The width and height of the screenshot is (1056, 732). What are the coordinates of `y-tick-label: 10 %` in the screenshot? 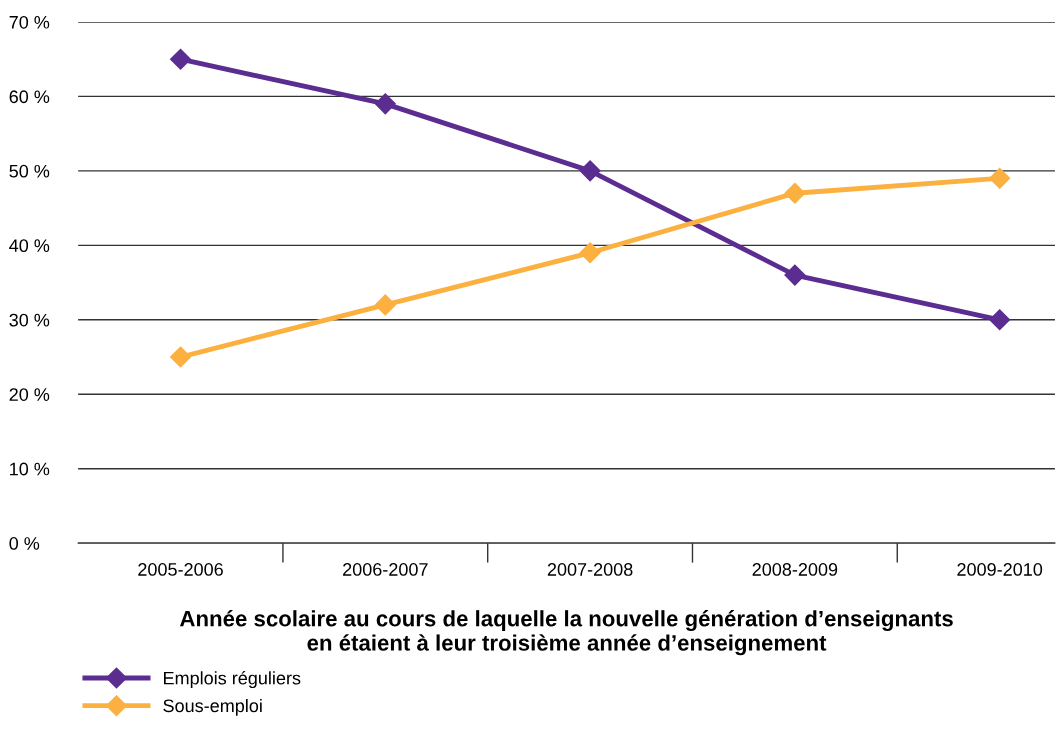 It's located at (30, 469).